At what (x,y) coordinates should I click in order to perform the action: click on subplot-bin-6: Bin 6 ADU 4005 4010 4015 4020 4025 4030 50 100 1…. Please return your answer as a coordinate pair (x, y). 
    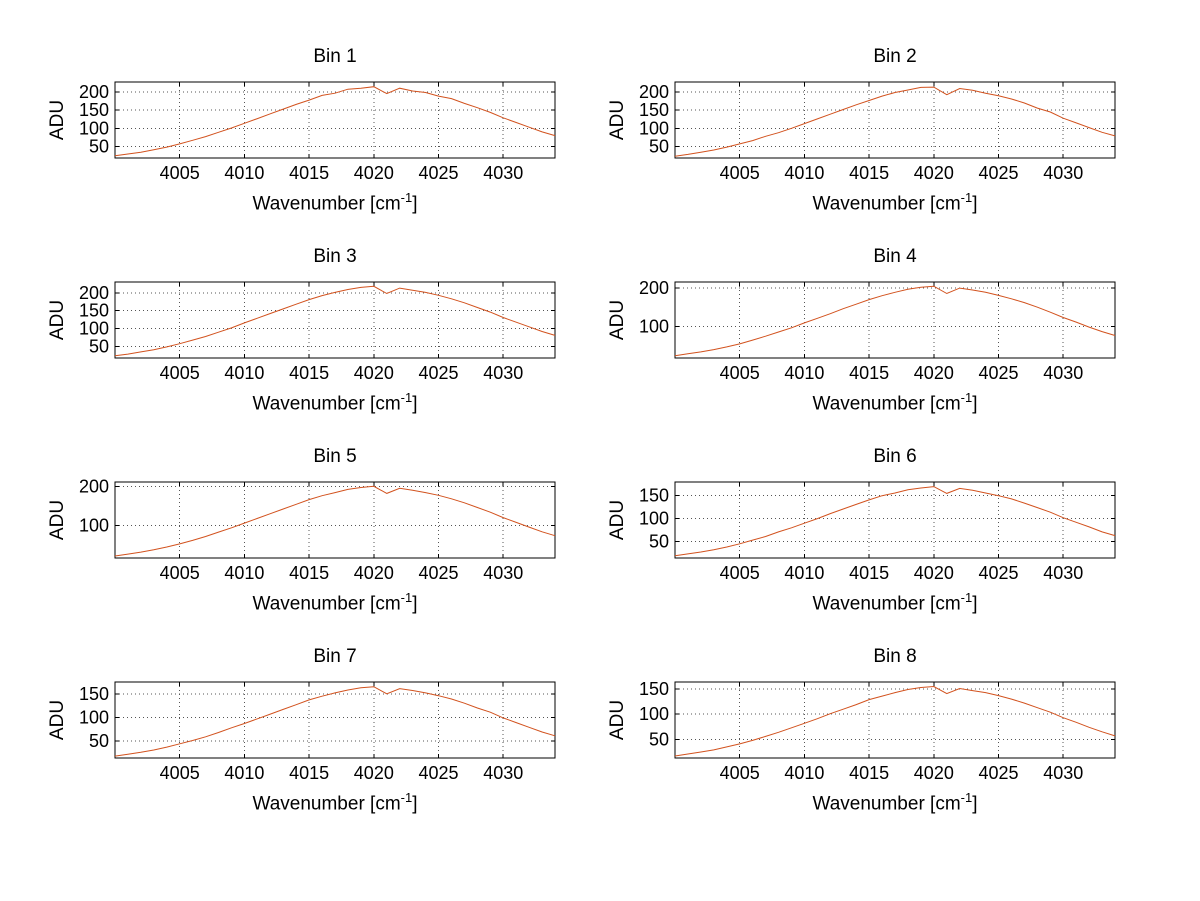
    Looking at the image, I should click on (860, 544).